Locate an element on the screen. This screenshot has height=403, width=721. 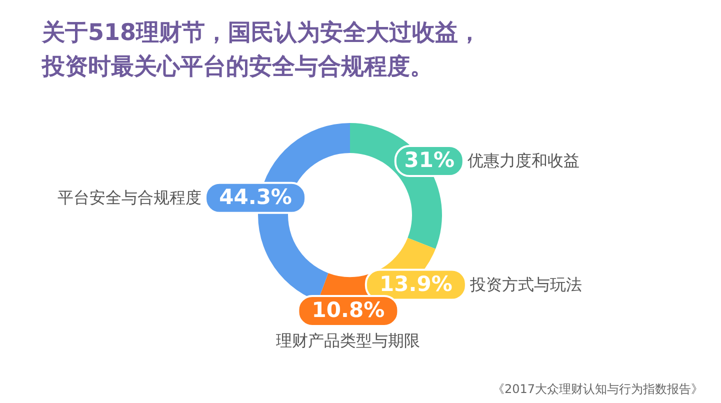
chart-title: 关于518理财节，国民认为安全大过收益，投资时最关心平台的安全与合规程度。 is located at coordinates (261, 49).